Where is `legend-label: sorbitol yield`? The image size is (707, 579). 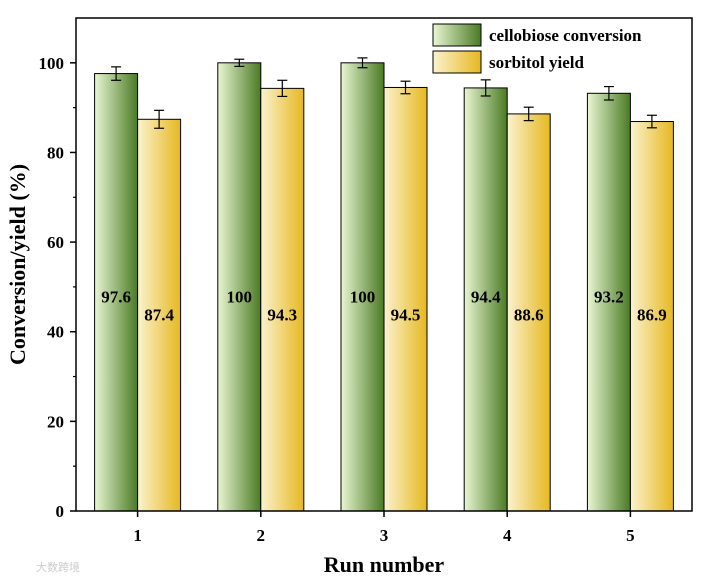
legend-label: sorbitol yield is located at coordinates (536, 62).